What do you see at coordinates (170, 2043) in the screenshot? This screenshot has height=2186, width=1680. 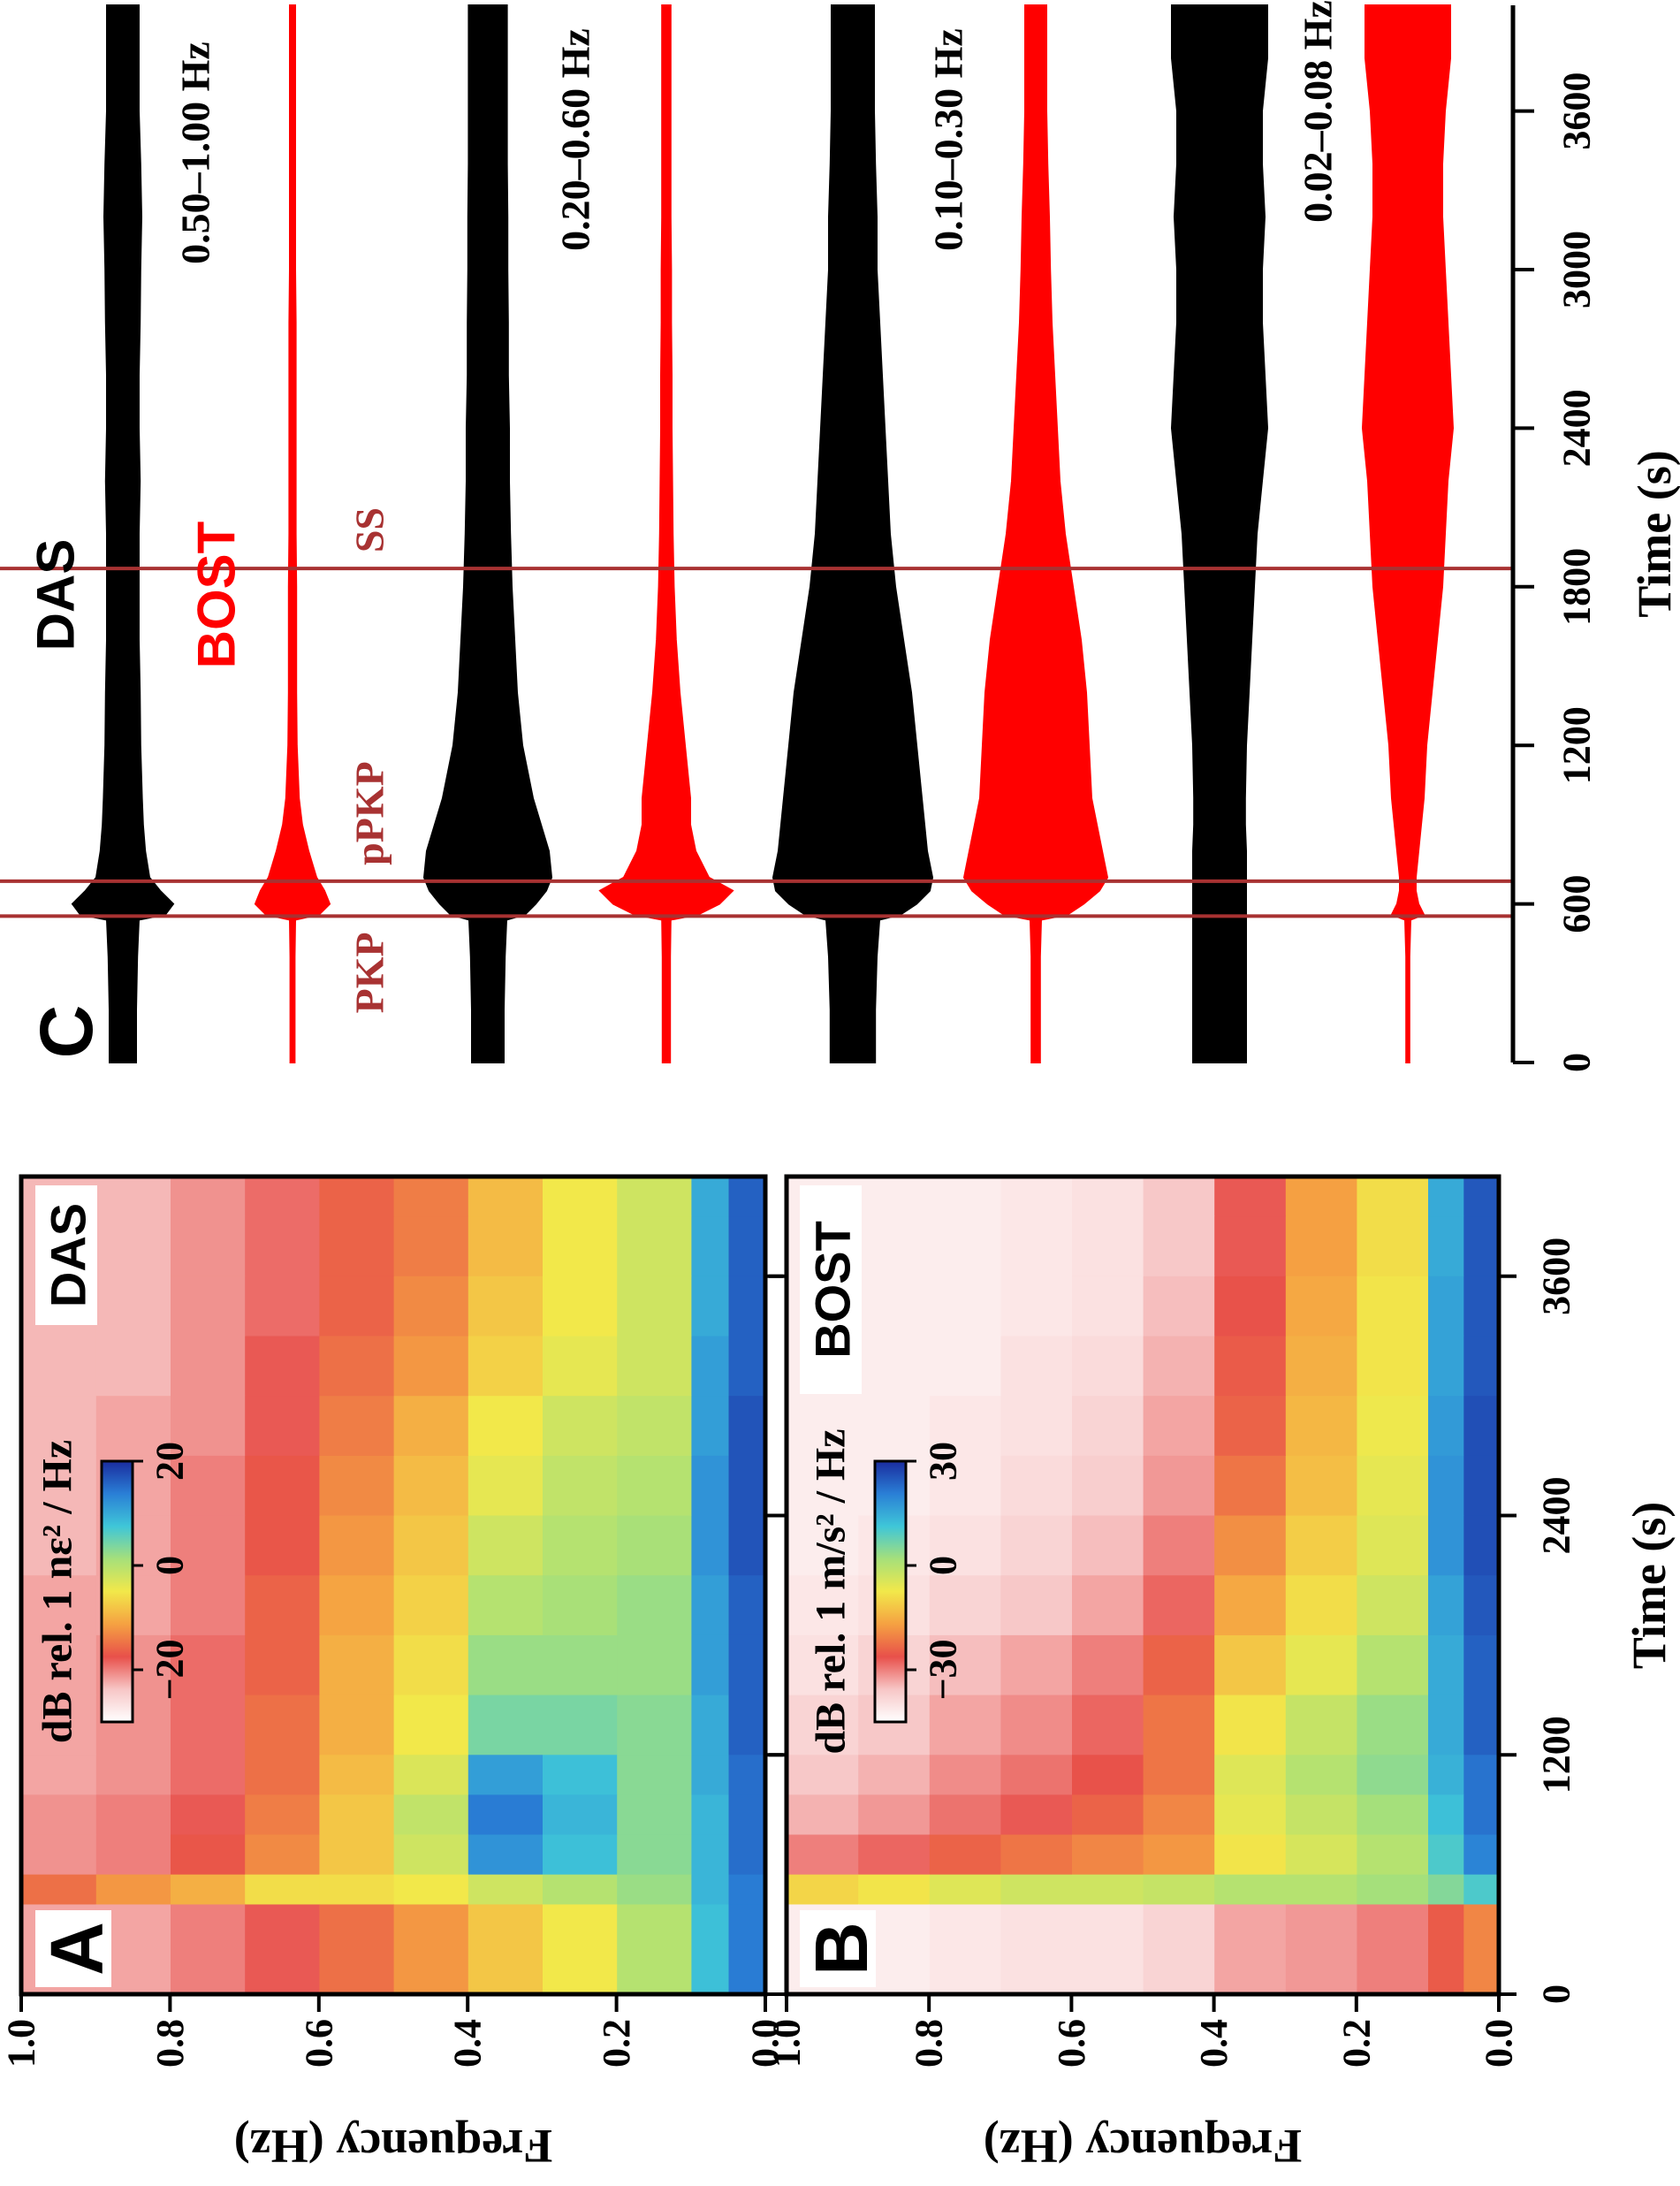 I see `y-tick-label: 0.8` at bounding box center [170, 2043].